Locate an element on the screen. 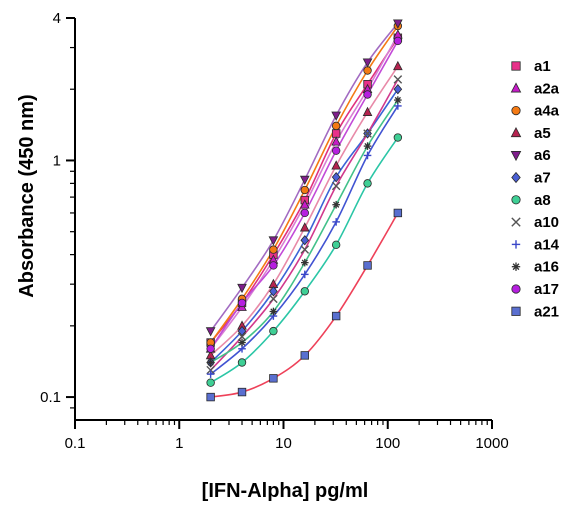 This screenshot has height=506, width=581. legend-item-a10: a10 is located at coordinates (535, 222).